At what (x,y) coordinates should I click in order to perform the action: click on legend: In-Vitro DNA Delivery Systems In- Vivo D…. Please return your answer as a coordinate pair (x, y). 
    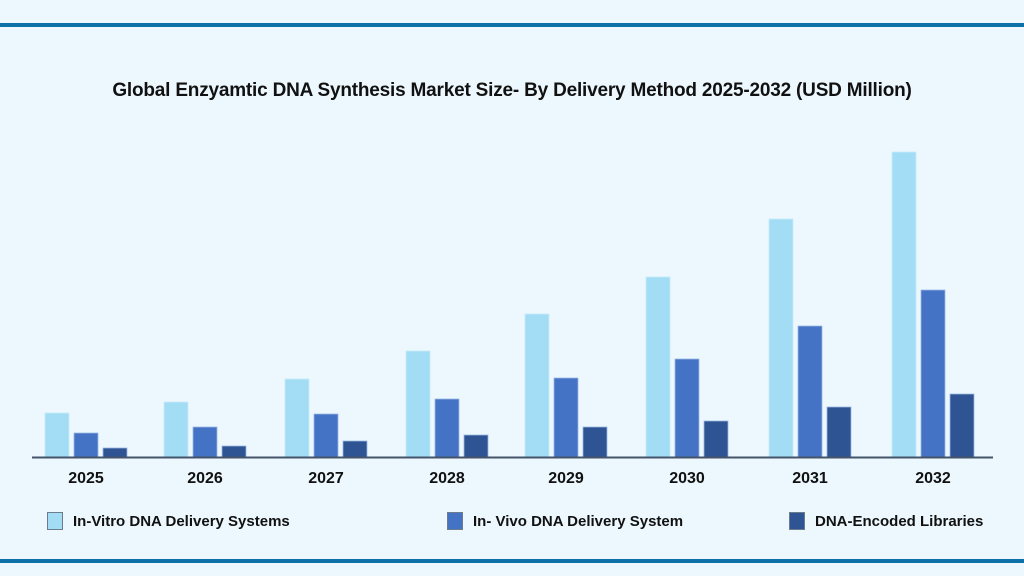
    Looking at the image, I should click on (512, 523).